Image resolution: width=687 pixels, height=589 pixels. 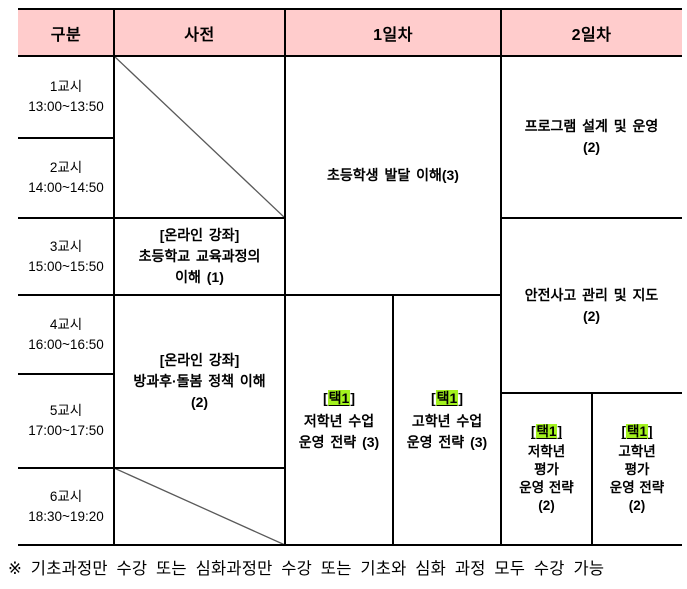 I want to click on online-course-1-line1: 초등학교 교육과정의, so click(x=199, y=256).